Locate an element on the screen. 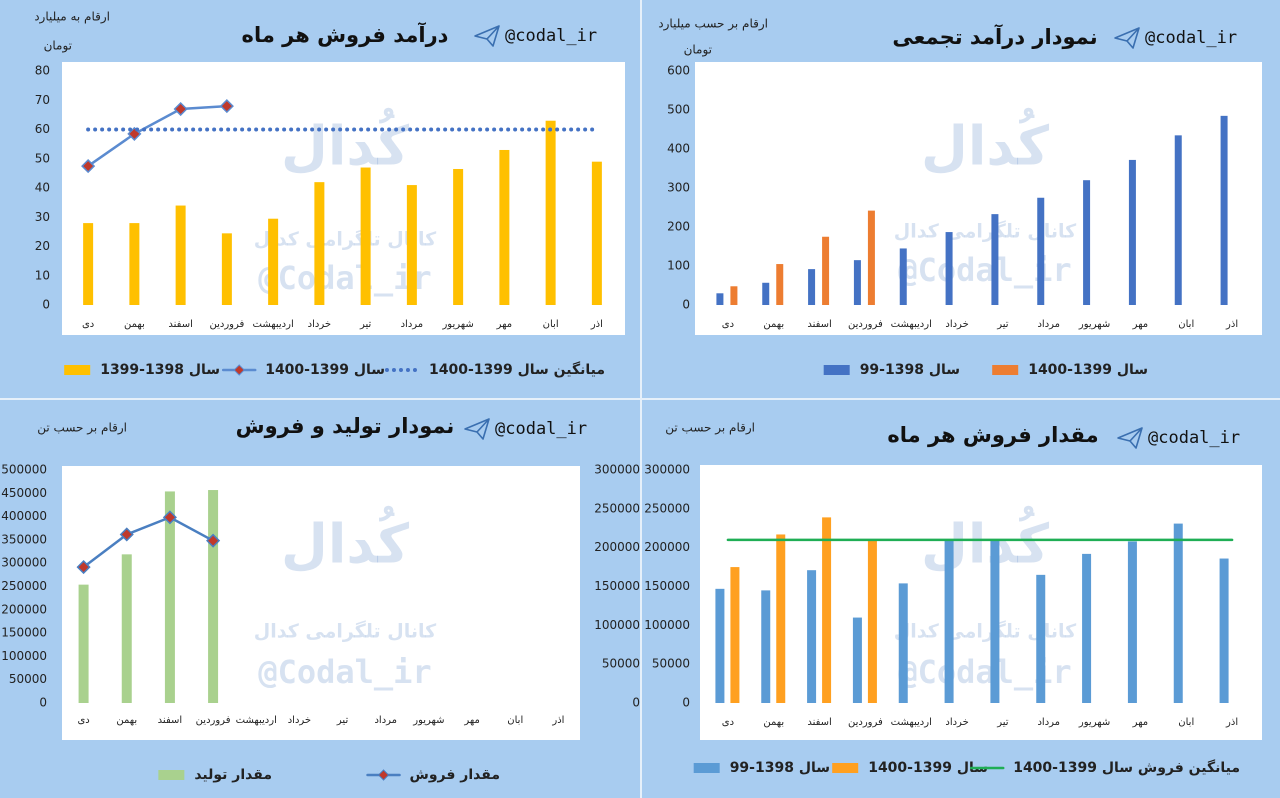  legend-label: سال 1398-1399 is located at coordinates (160, 370).